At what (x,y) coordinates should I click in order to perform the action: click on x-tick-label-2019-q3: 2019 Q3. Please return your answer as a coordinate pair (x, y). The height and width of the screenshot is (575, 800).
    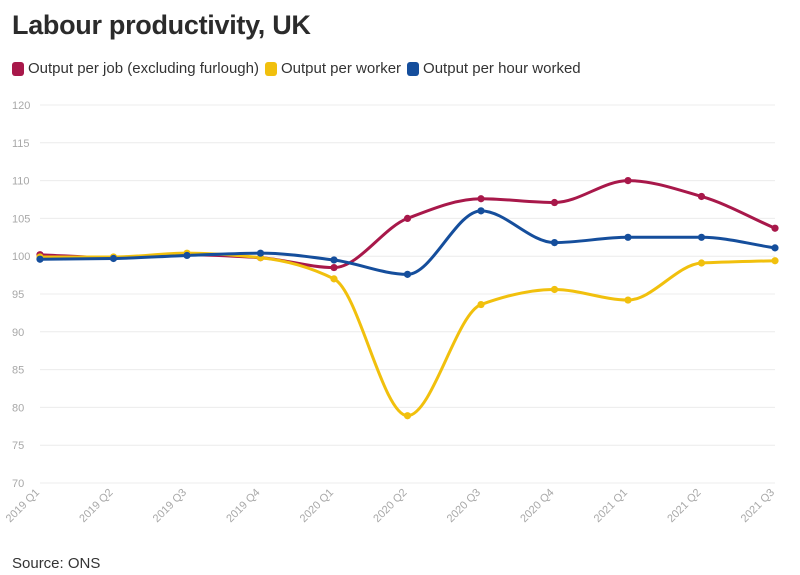
    Looking at the image, I should click on (170, 506).